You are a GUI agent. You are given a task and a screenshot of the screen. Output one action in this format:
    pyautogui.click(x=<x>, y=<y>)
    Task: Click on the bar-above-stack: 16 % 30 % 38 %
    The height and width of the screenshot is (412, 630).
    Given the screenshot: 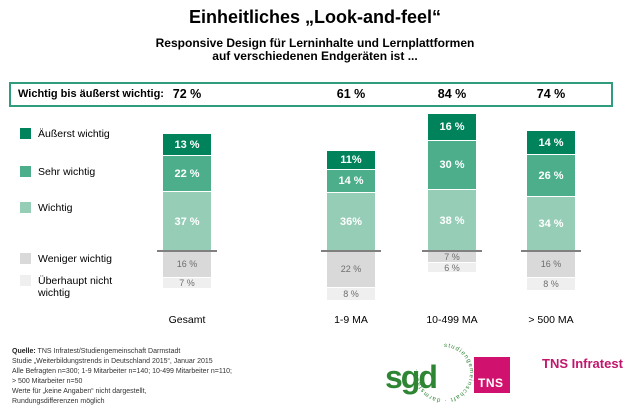 What is the action you would take?
    pyautogui.click(x=452, y=182)
    